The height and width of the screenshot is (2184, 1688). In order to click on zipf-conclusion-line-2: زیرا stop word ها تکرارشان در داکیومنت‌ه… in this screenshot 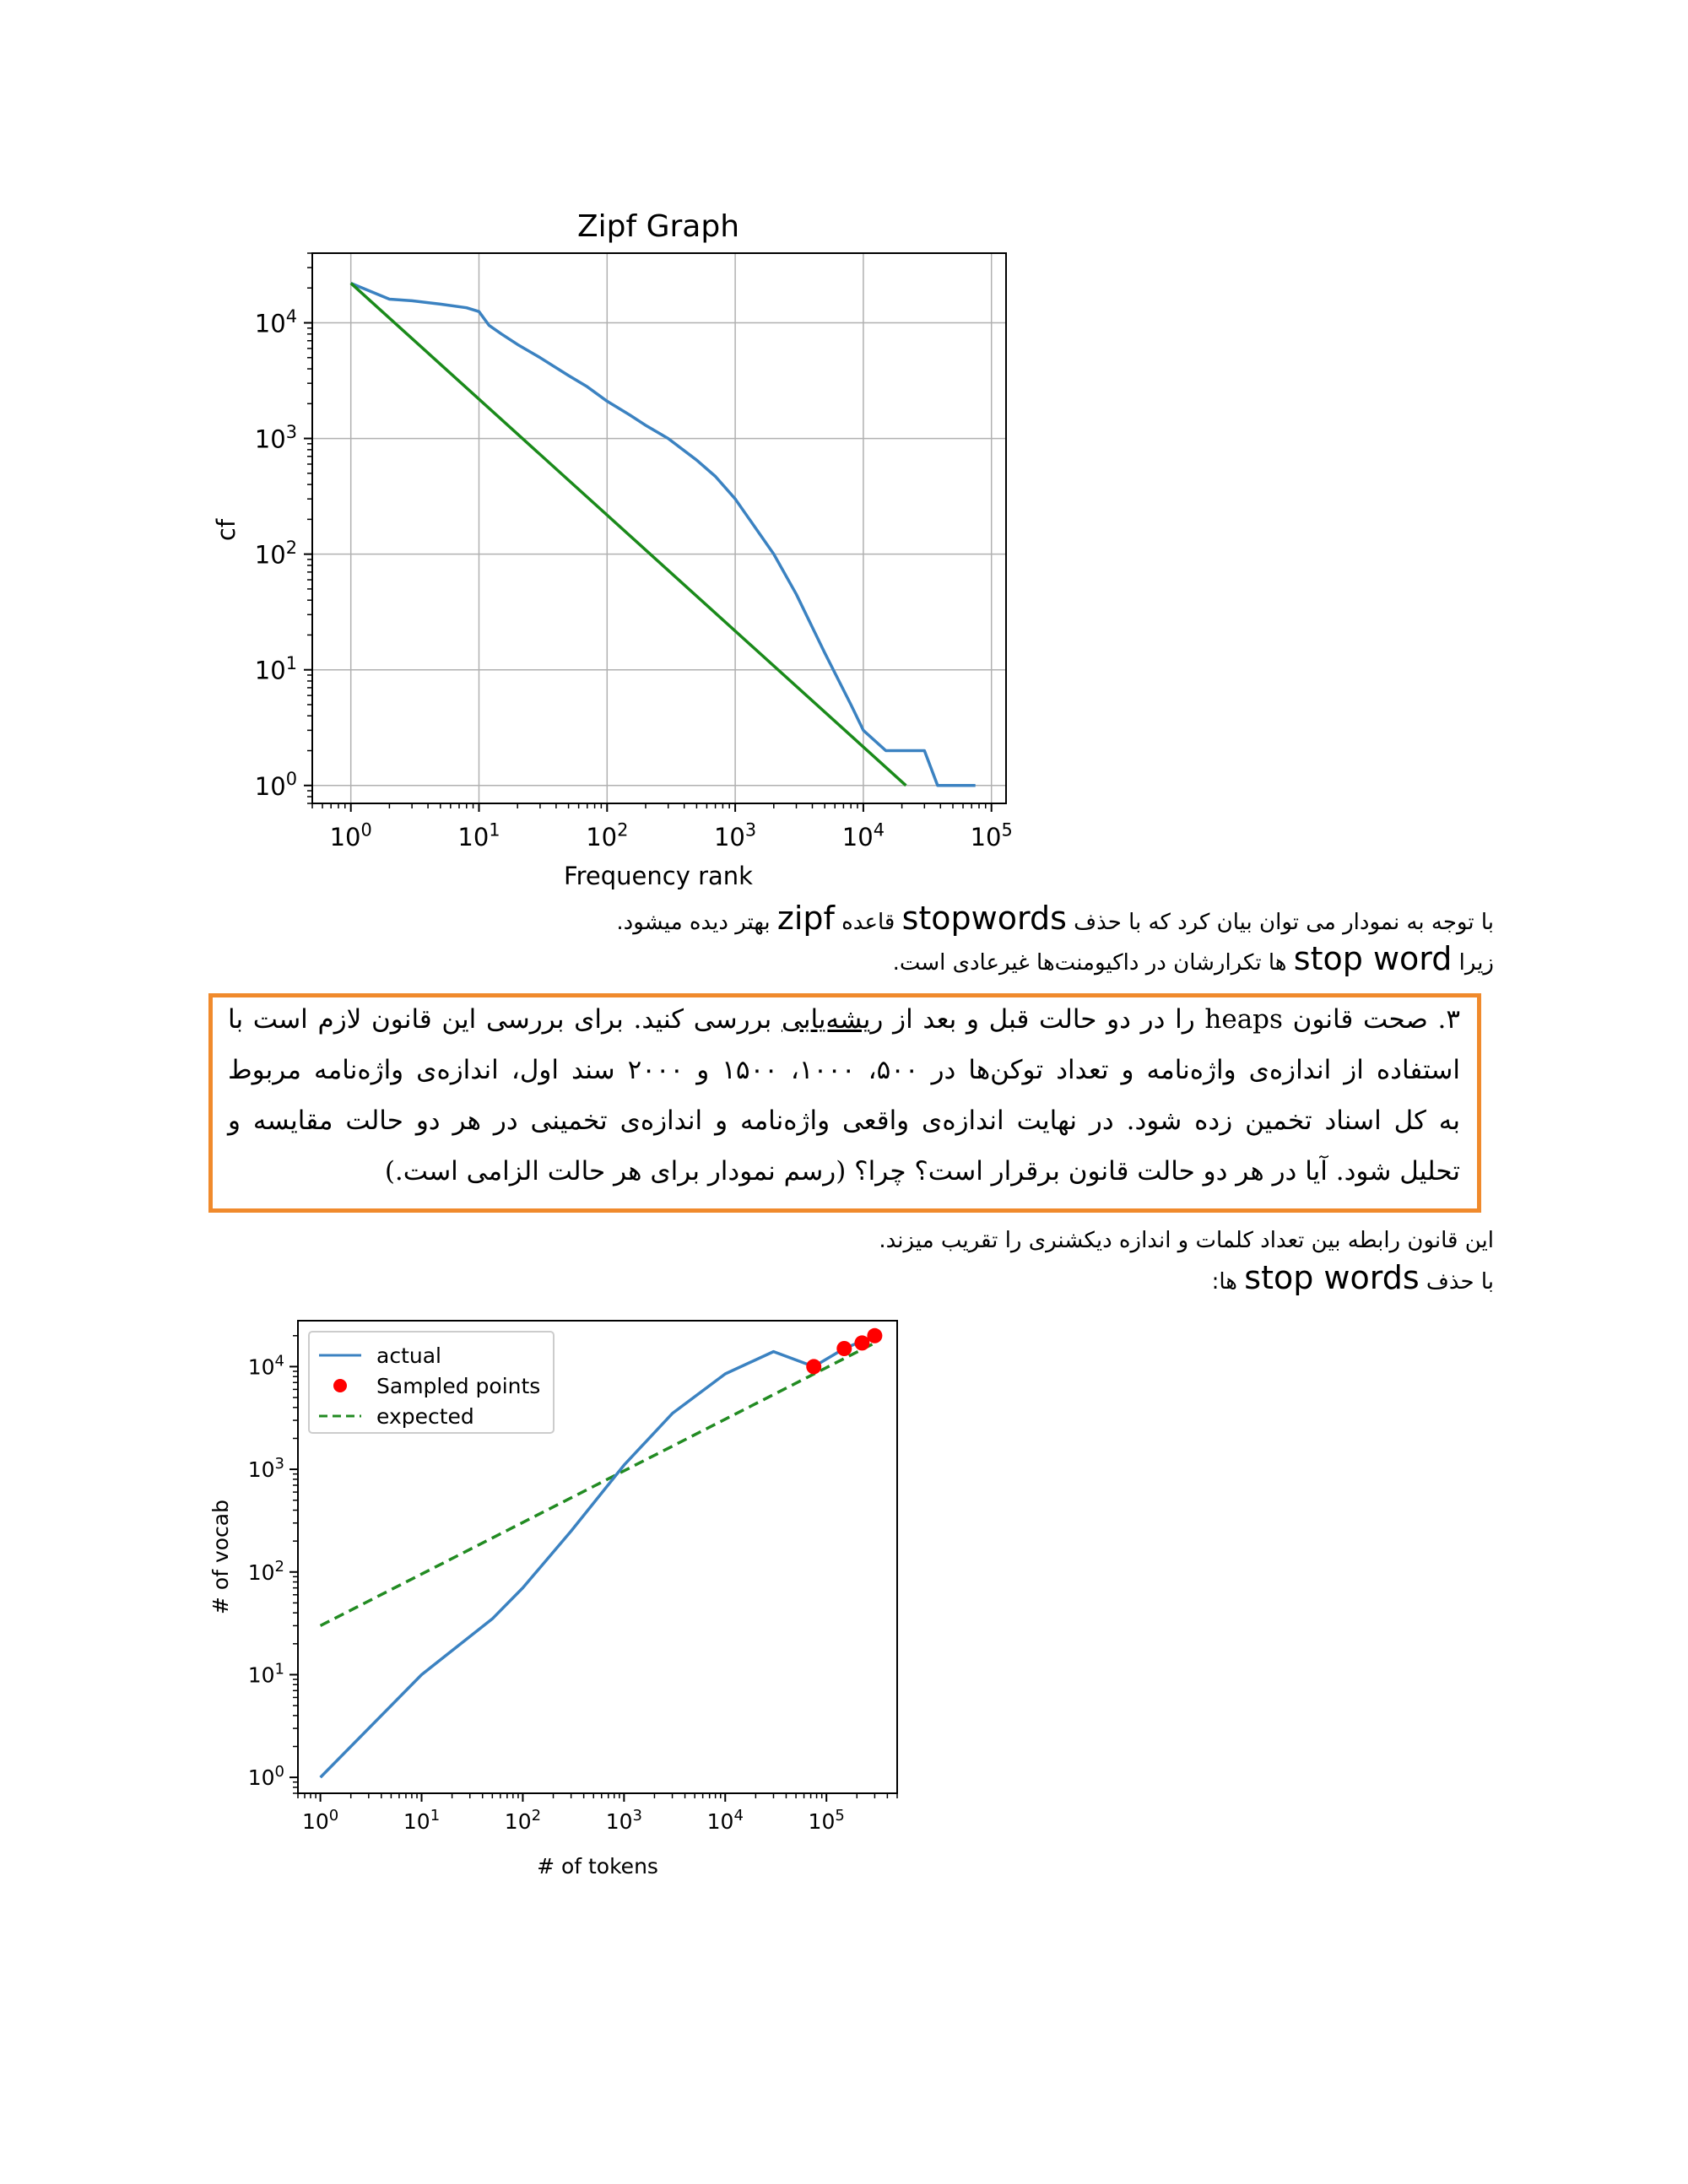, I will do `click(835, 961)`.